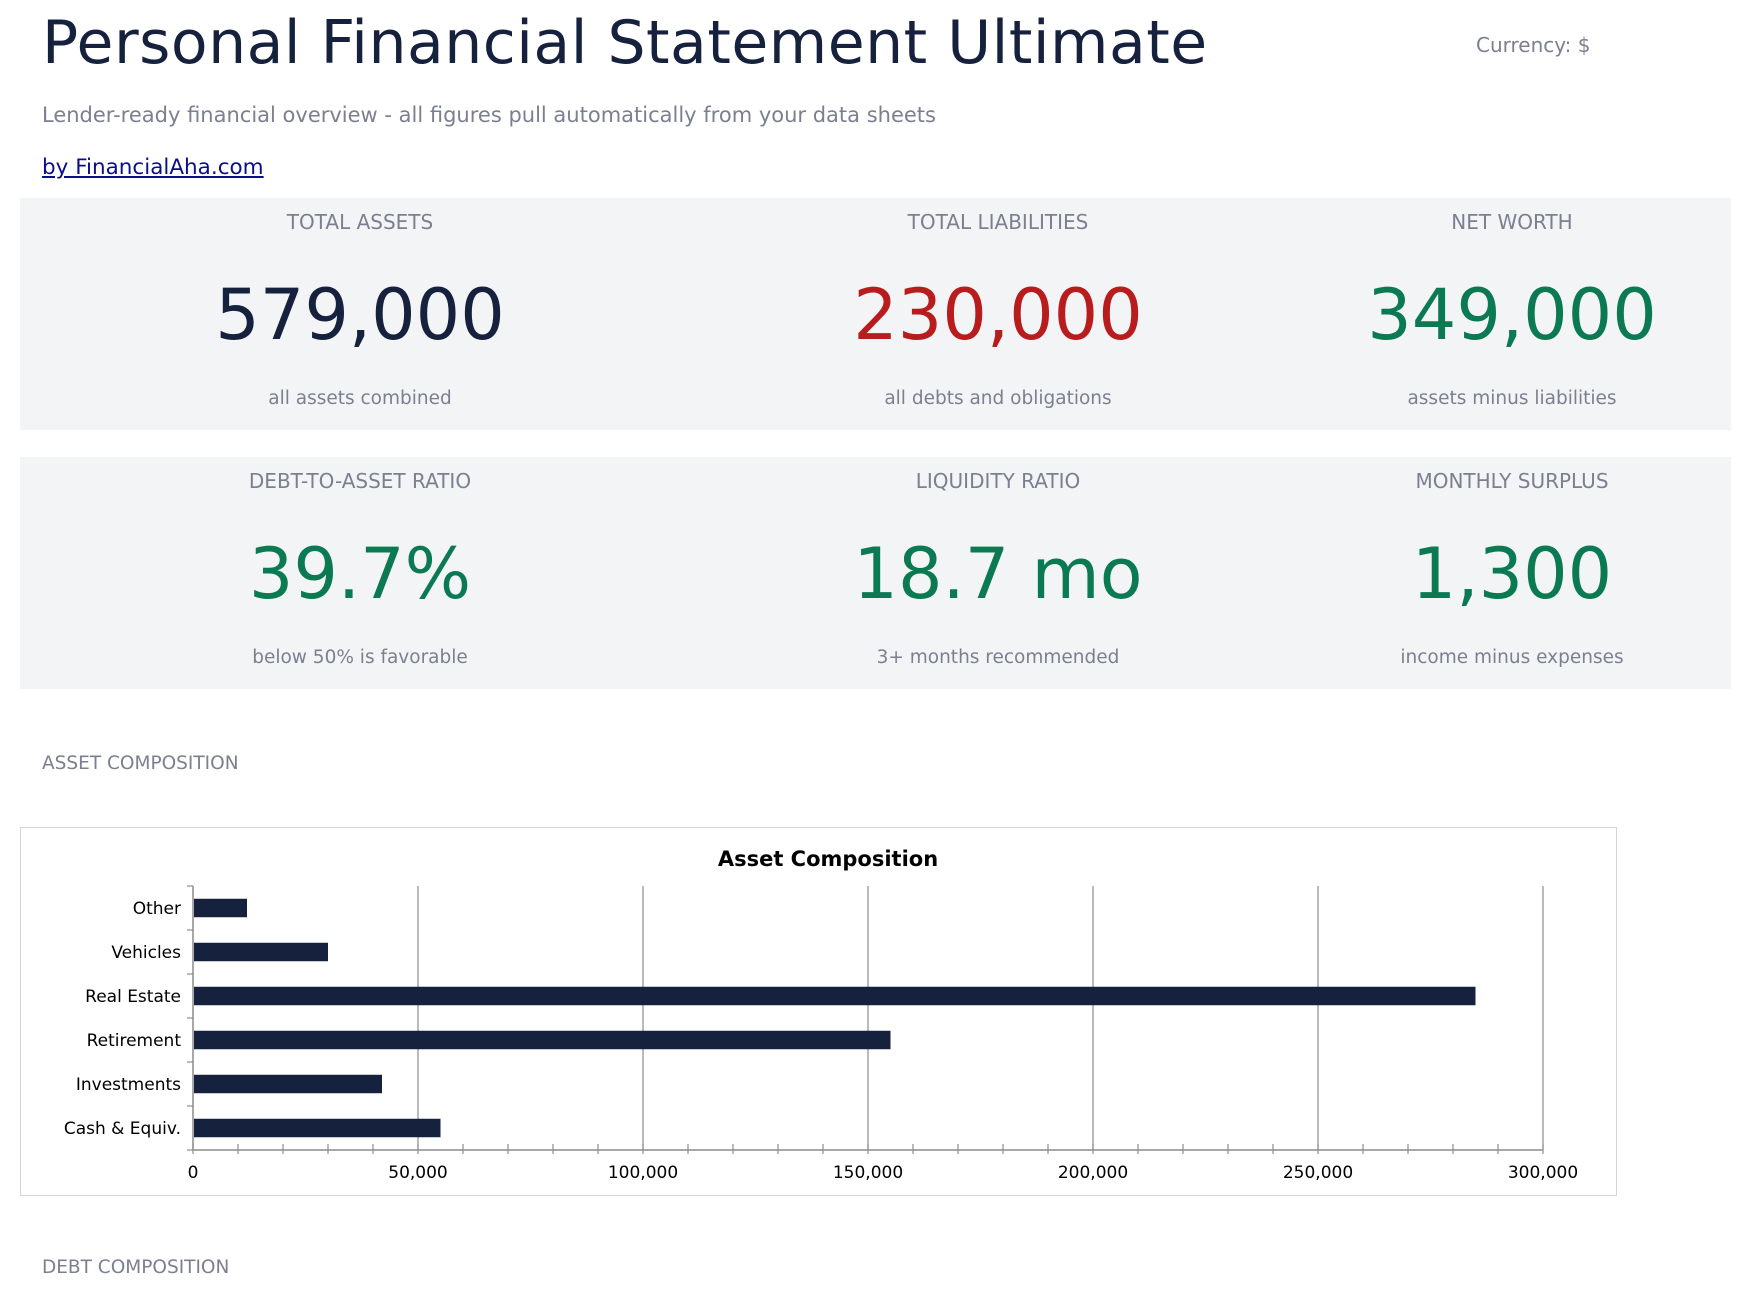  What do you see at coordinates (360, 657) in the screenshot?
I see `kpi-caption: below 50% is favorable` at bounding box center [360, 657].